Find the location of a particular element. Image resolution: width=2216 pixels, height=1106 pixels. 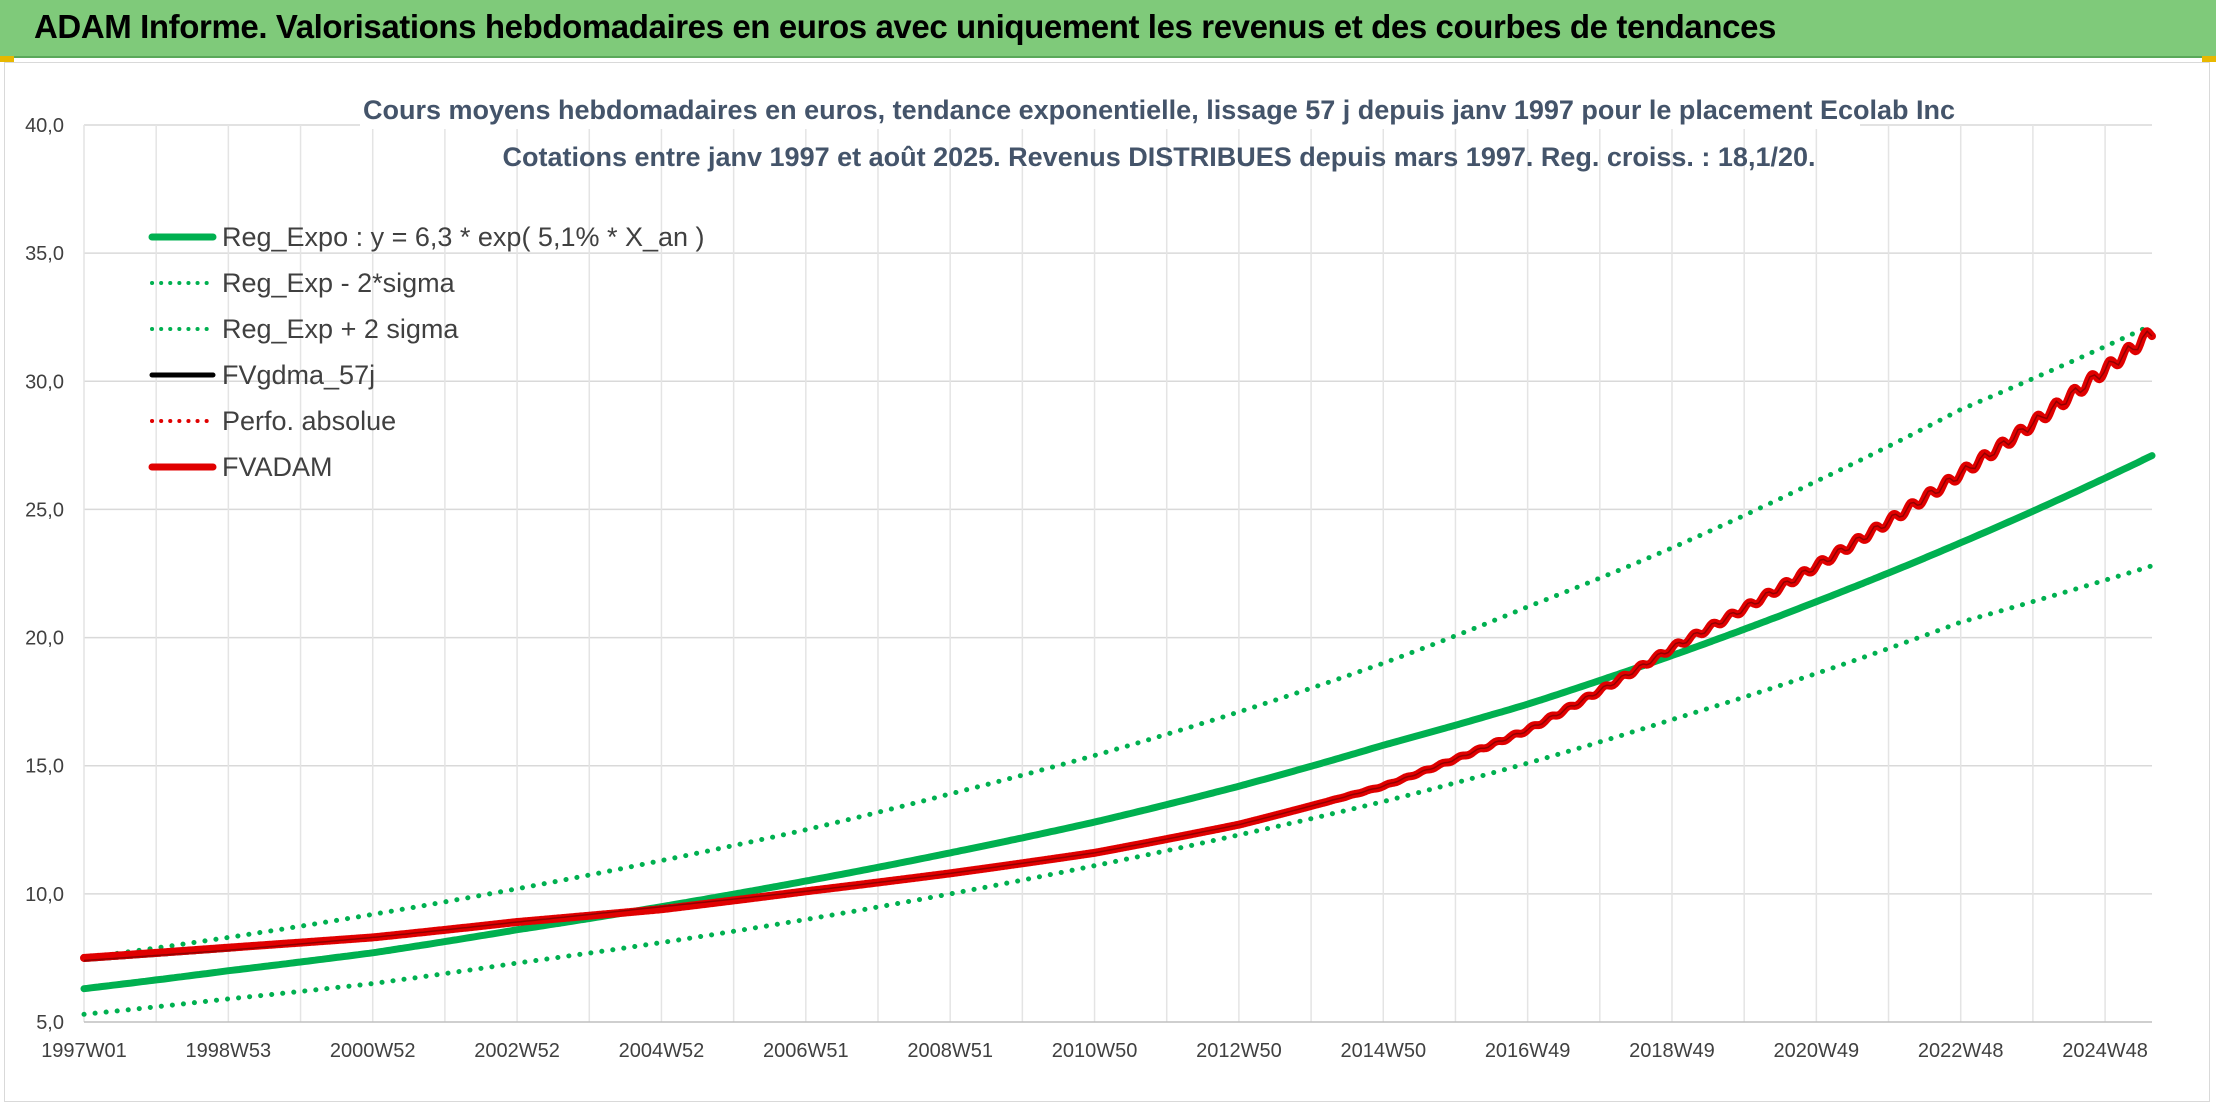

legend-label: Reg_Exp + 2 sigma is located at coordinates (340, 329).